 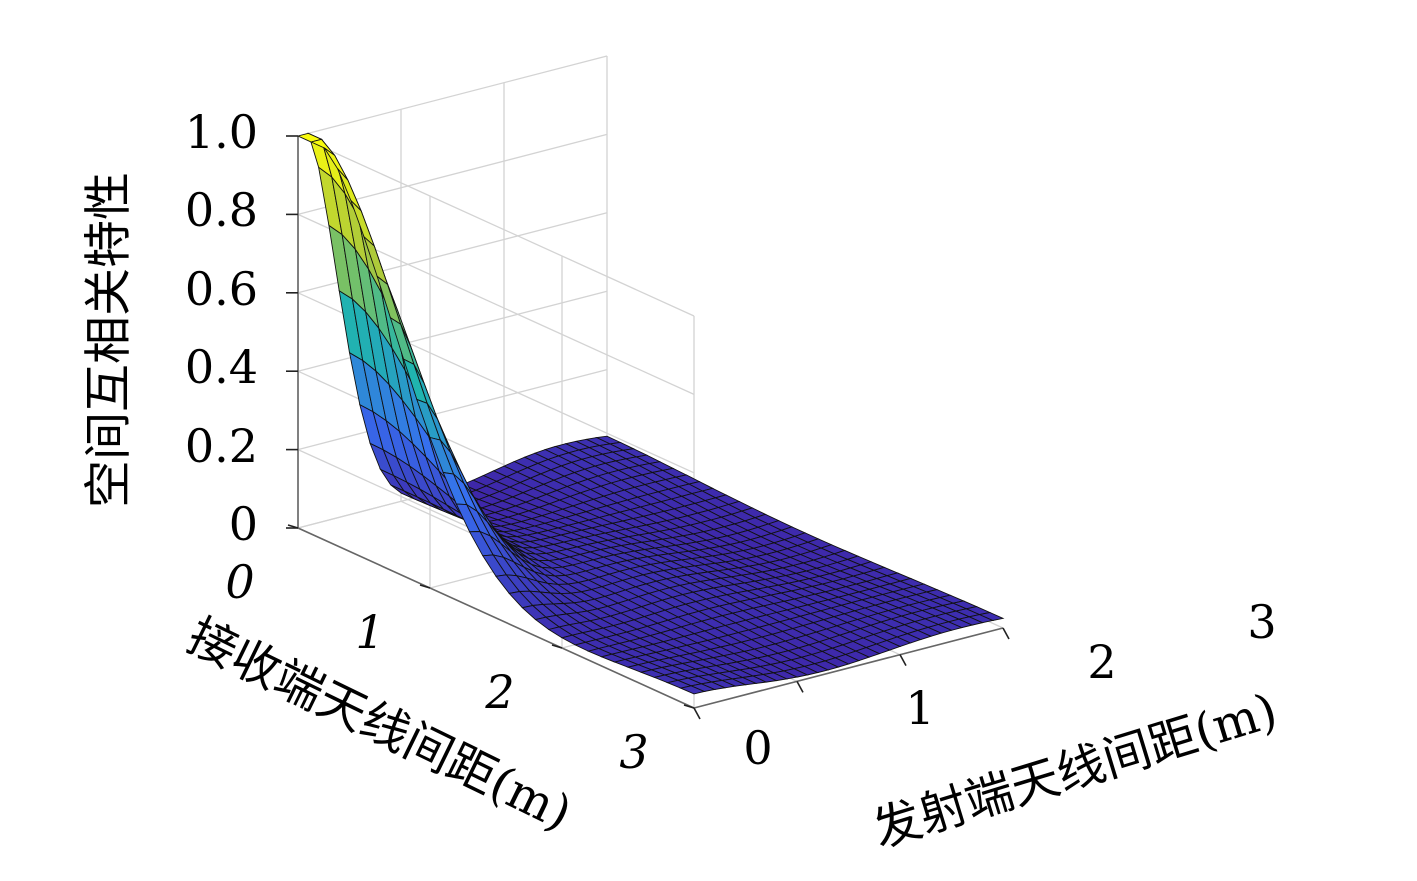 What do you see at coordinates (496, 618) in the screenshot?
I see `y-axis-line` at bounding box center [496, 618].